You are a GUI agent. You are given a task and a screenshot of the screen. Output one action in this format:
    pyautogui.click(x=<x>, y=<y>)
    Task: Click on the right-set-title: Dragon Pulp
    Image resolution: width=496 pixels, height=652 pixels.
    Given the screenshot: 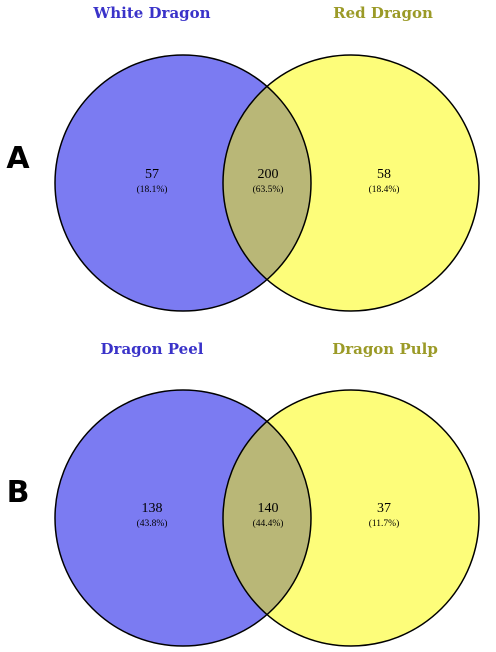 What is the action you would take?
    pyautogui.click(x=385, y=349)
    